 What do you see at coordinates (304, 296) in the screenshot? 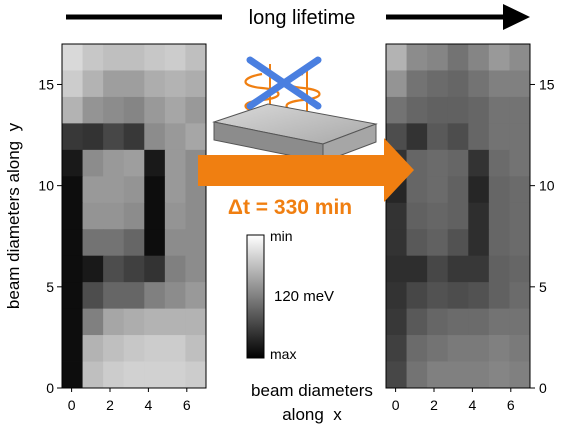
I see `colorbar-value-label: 120 meV` at bounding box center [304, 296].